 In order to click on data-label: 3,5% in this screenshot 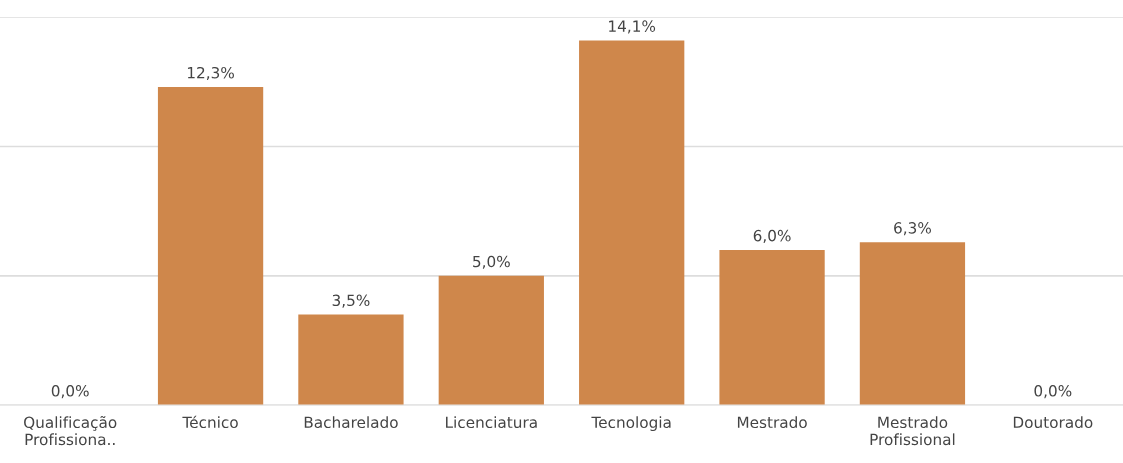, I will do `click(351, 301)`.